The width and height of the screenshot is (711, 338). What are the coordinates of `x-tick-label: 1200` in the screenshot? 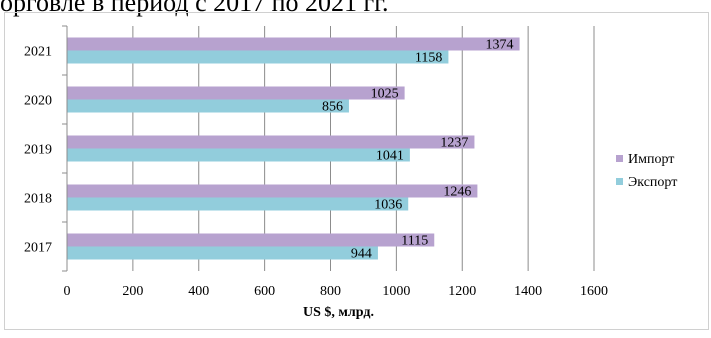 It's located at (462, 291).